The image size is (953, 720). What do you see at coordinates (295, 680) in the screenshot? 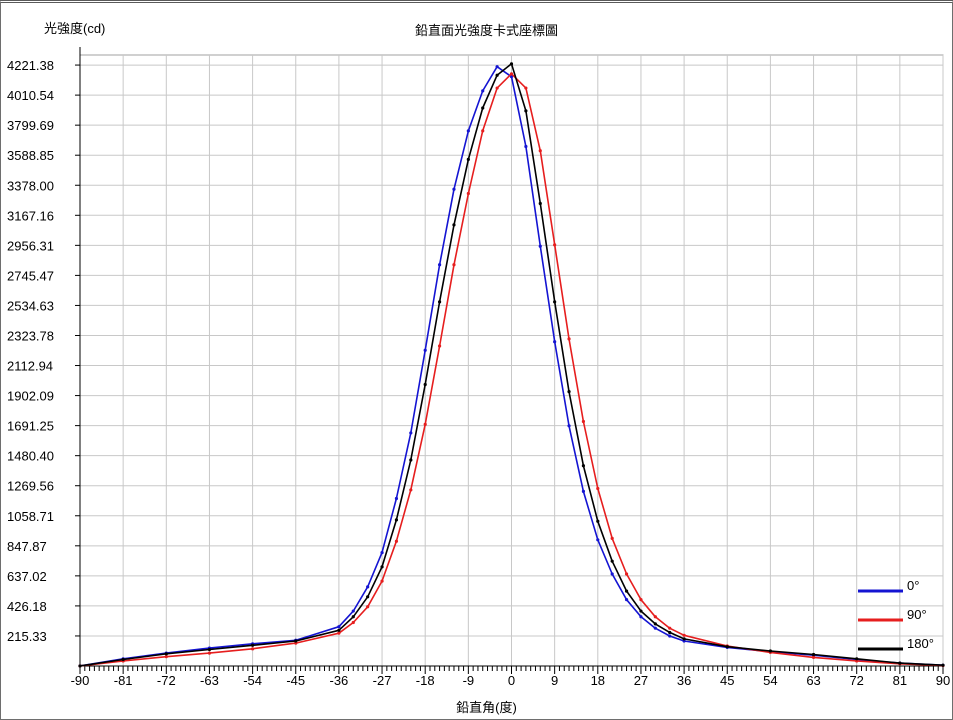
I see `x-tick-label: -45` at bounding box center [295, 680].